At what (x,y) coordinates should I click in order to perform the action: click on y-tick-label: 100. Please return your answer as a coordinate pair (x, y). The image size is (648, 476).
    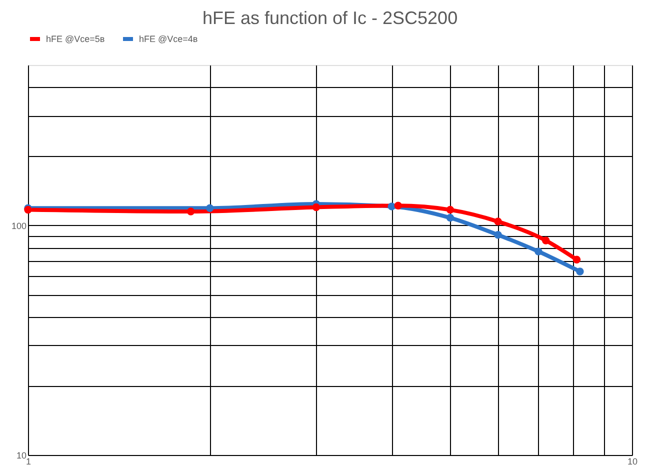
    Looking at the image, I should click on (18, 225).